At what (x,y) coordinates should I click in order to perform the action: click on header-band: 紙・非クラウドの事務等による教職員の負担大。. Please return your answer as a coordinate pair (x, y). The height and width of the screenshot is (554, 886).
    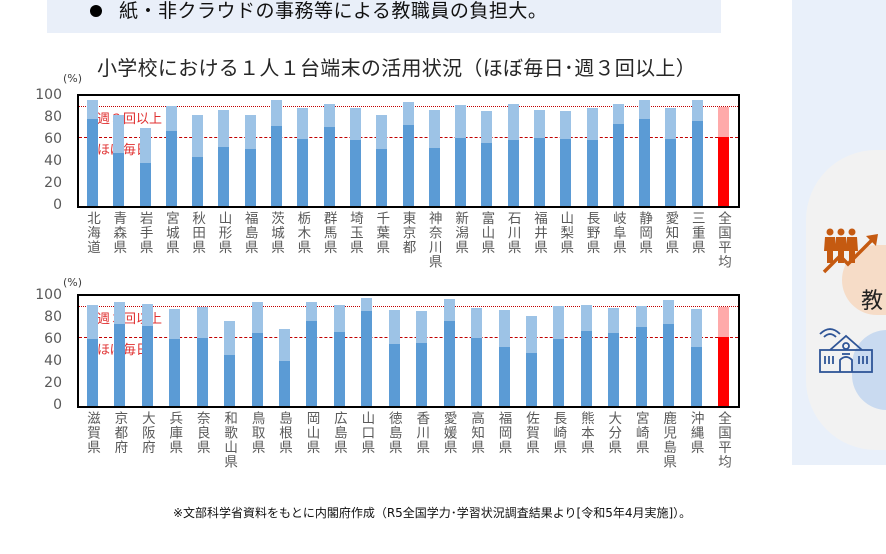
    Looking at the image, I should click on (384, 16).